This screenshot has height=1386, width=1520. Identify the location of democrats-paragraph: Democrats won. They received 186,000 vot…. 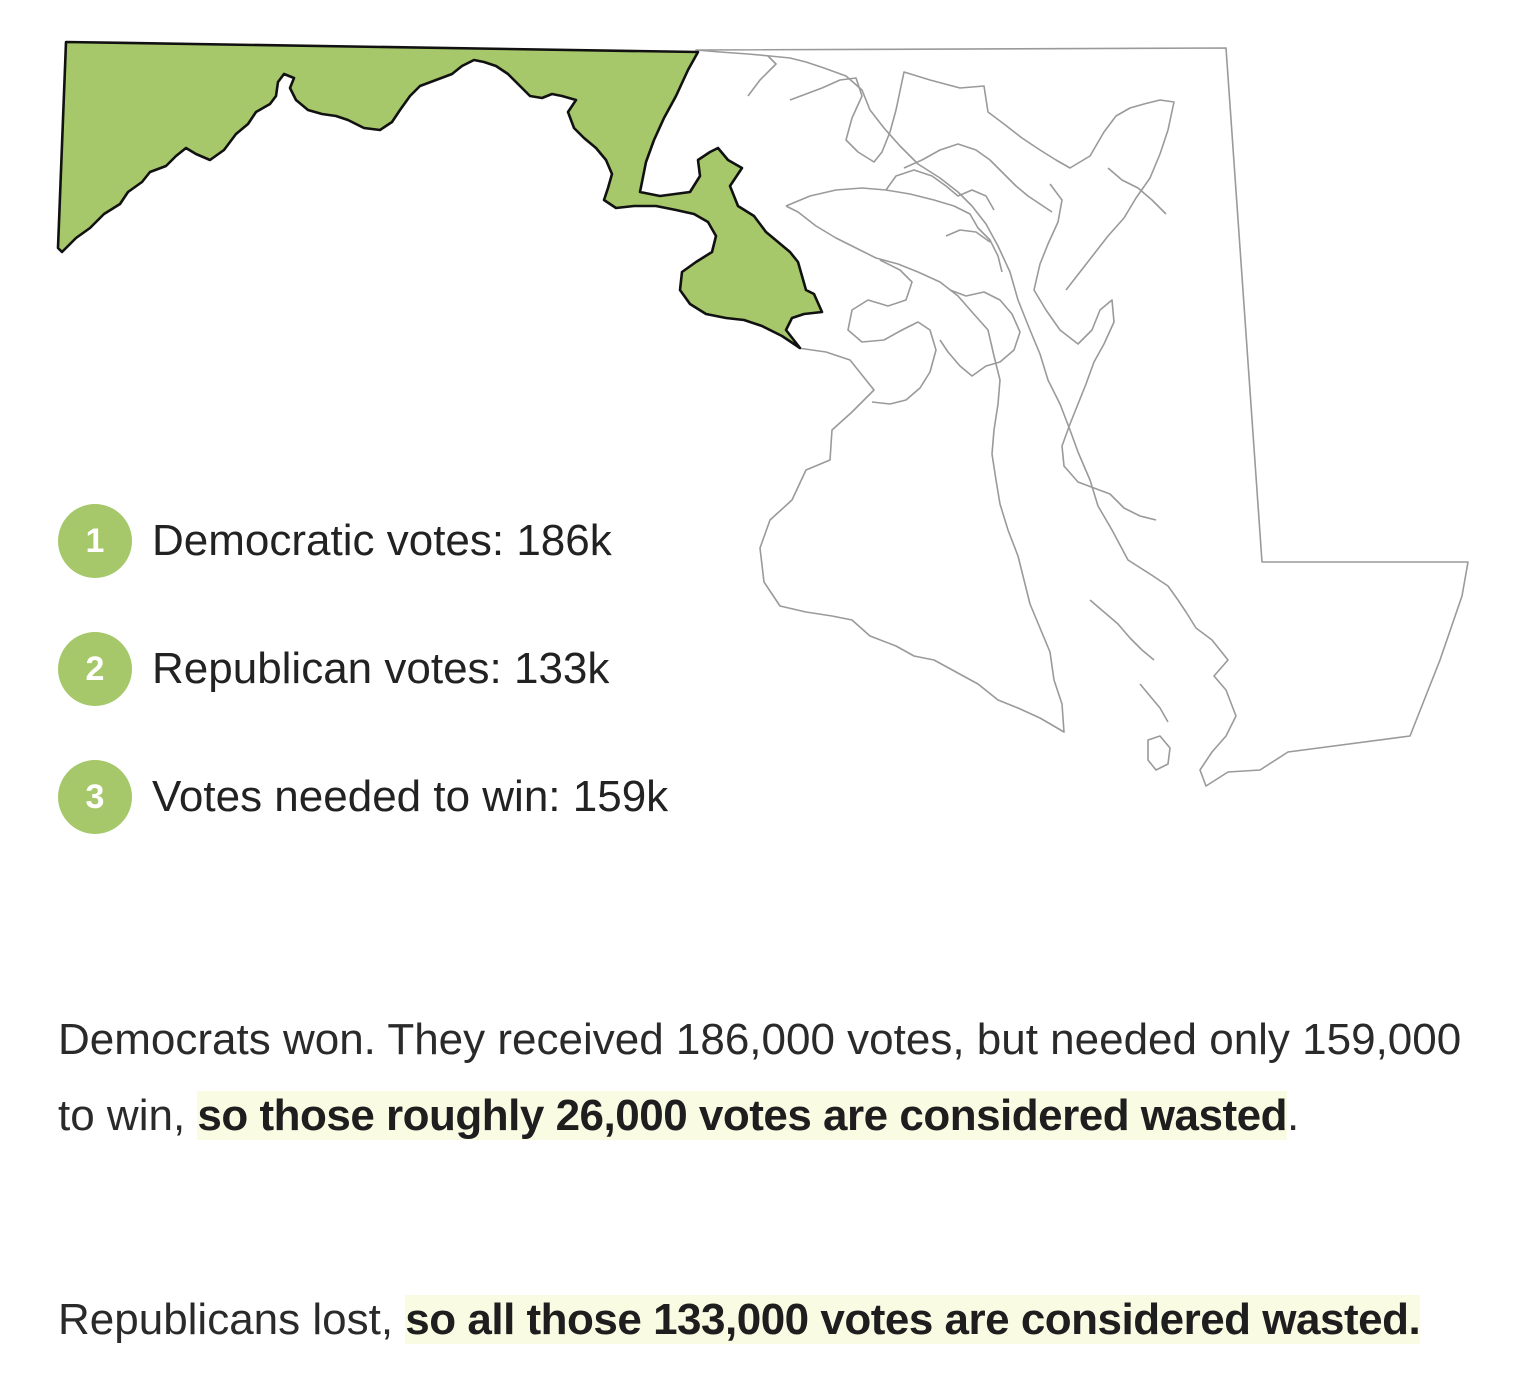
(768, 1078).